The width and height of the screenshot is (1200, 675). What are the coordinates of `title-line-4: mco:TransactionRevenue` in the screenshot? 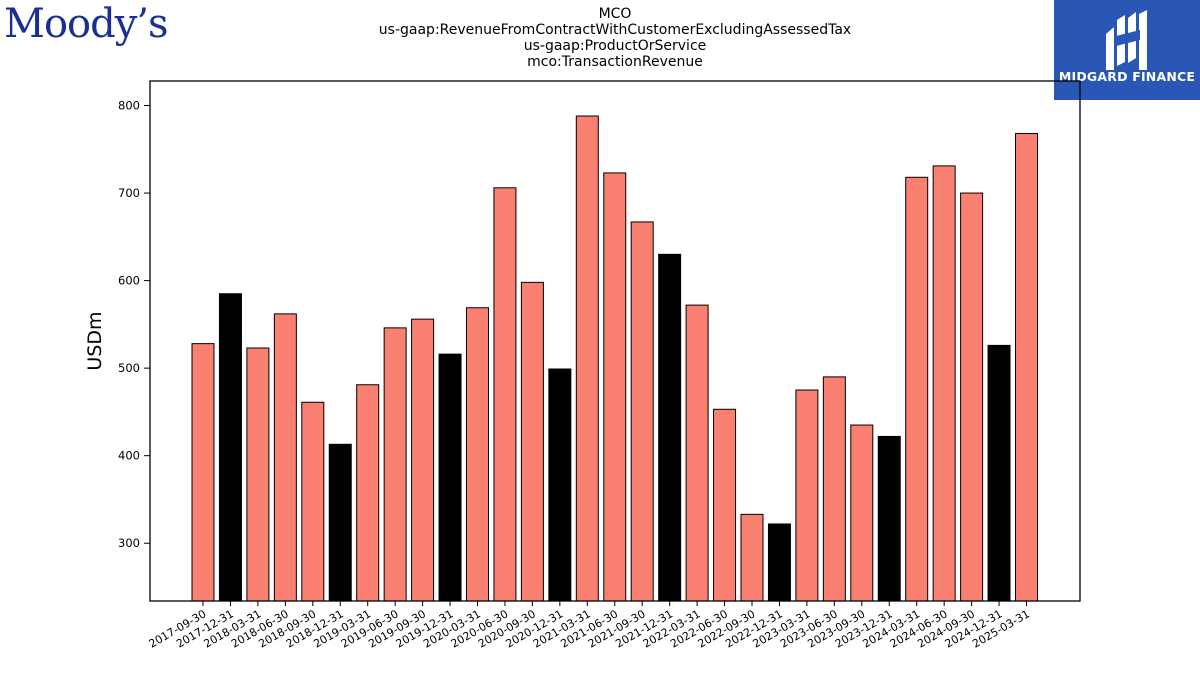 It's located at (615, 62).